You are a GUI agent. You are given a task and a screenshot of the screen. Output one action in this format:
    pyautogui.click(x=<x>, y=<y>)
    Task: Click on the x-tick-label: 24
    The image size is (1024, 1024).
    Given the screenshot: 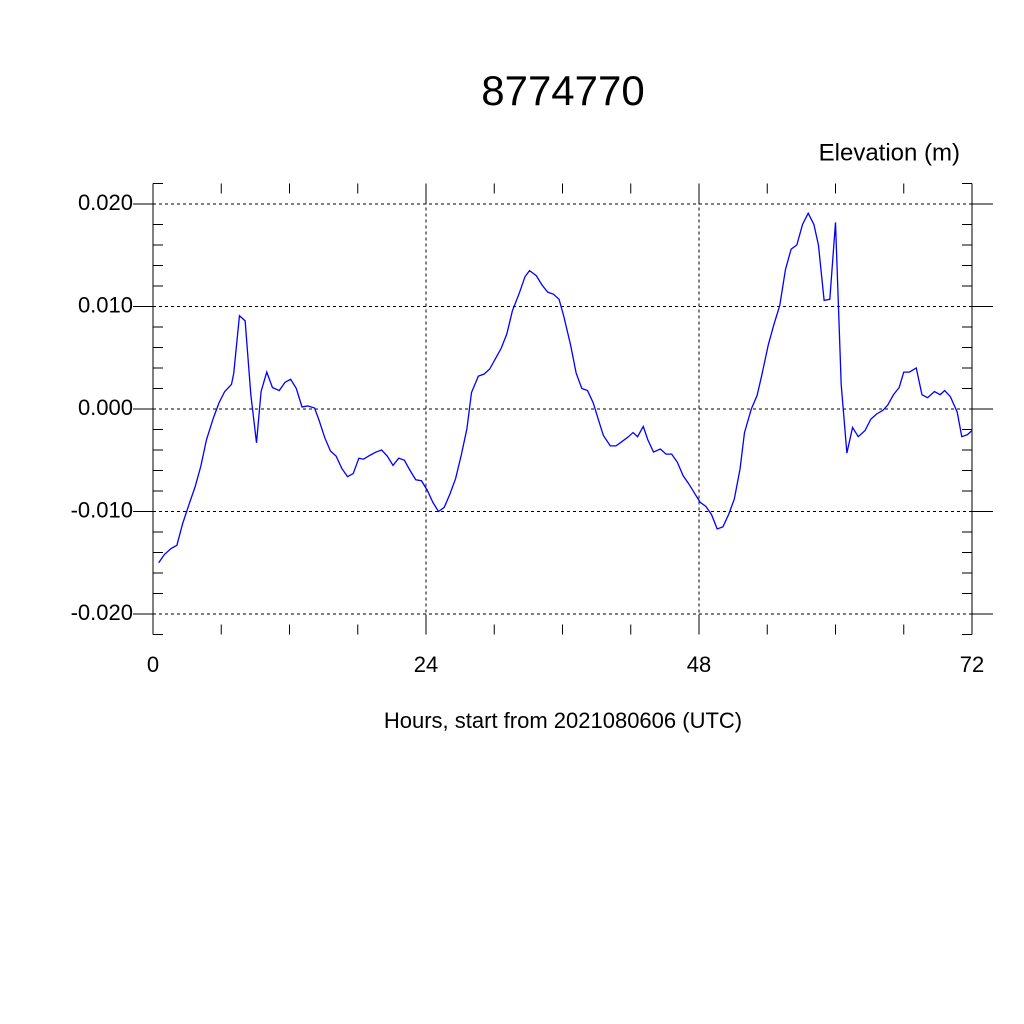 What is the action you would take?
    pyautogui.click(x=426, y=664)
    